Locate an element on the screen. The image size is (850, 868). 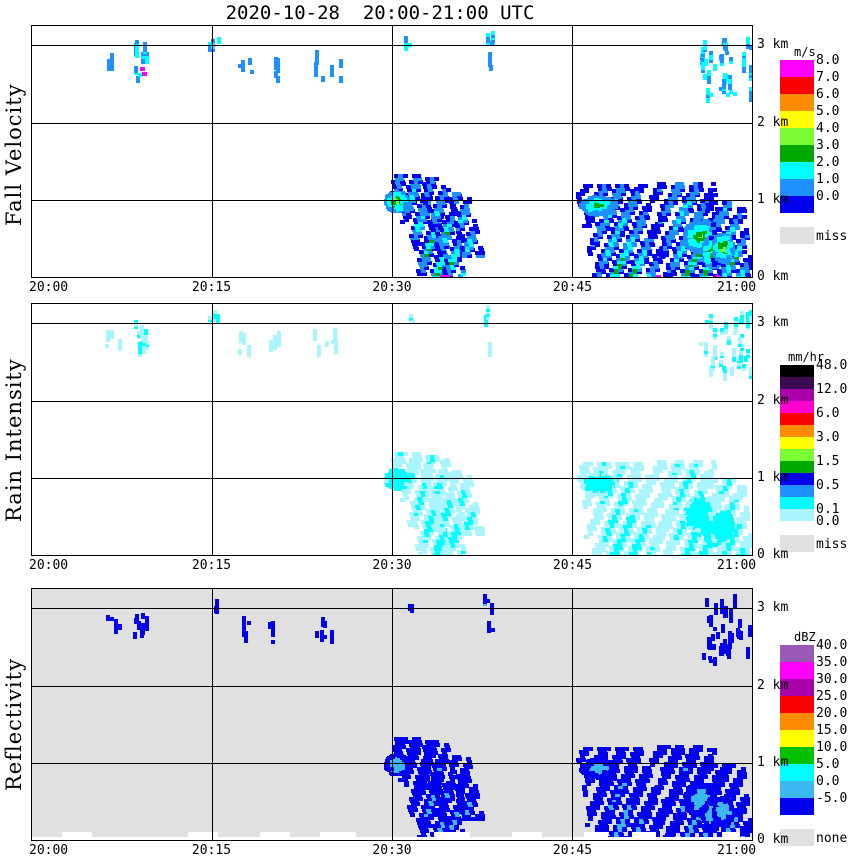
colorbar-tick-label: 15.0 is located at coordinates (832, 730).